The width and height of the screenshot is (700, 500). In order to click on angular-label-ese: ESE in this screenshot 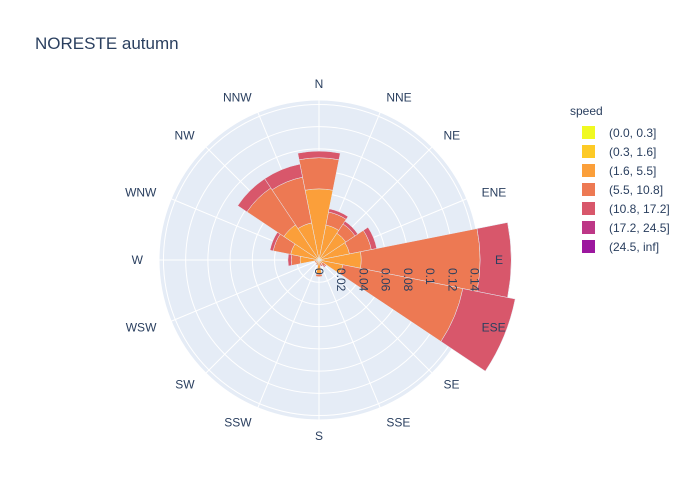, I will do `click(494, 327)`.